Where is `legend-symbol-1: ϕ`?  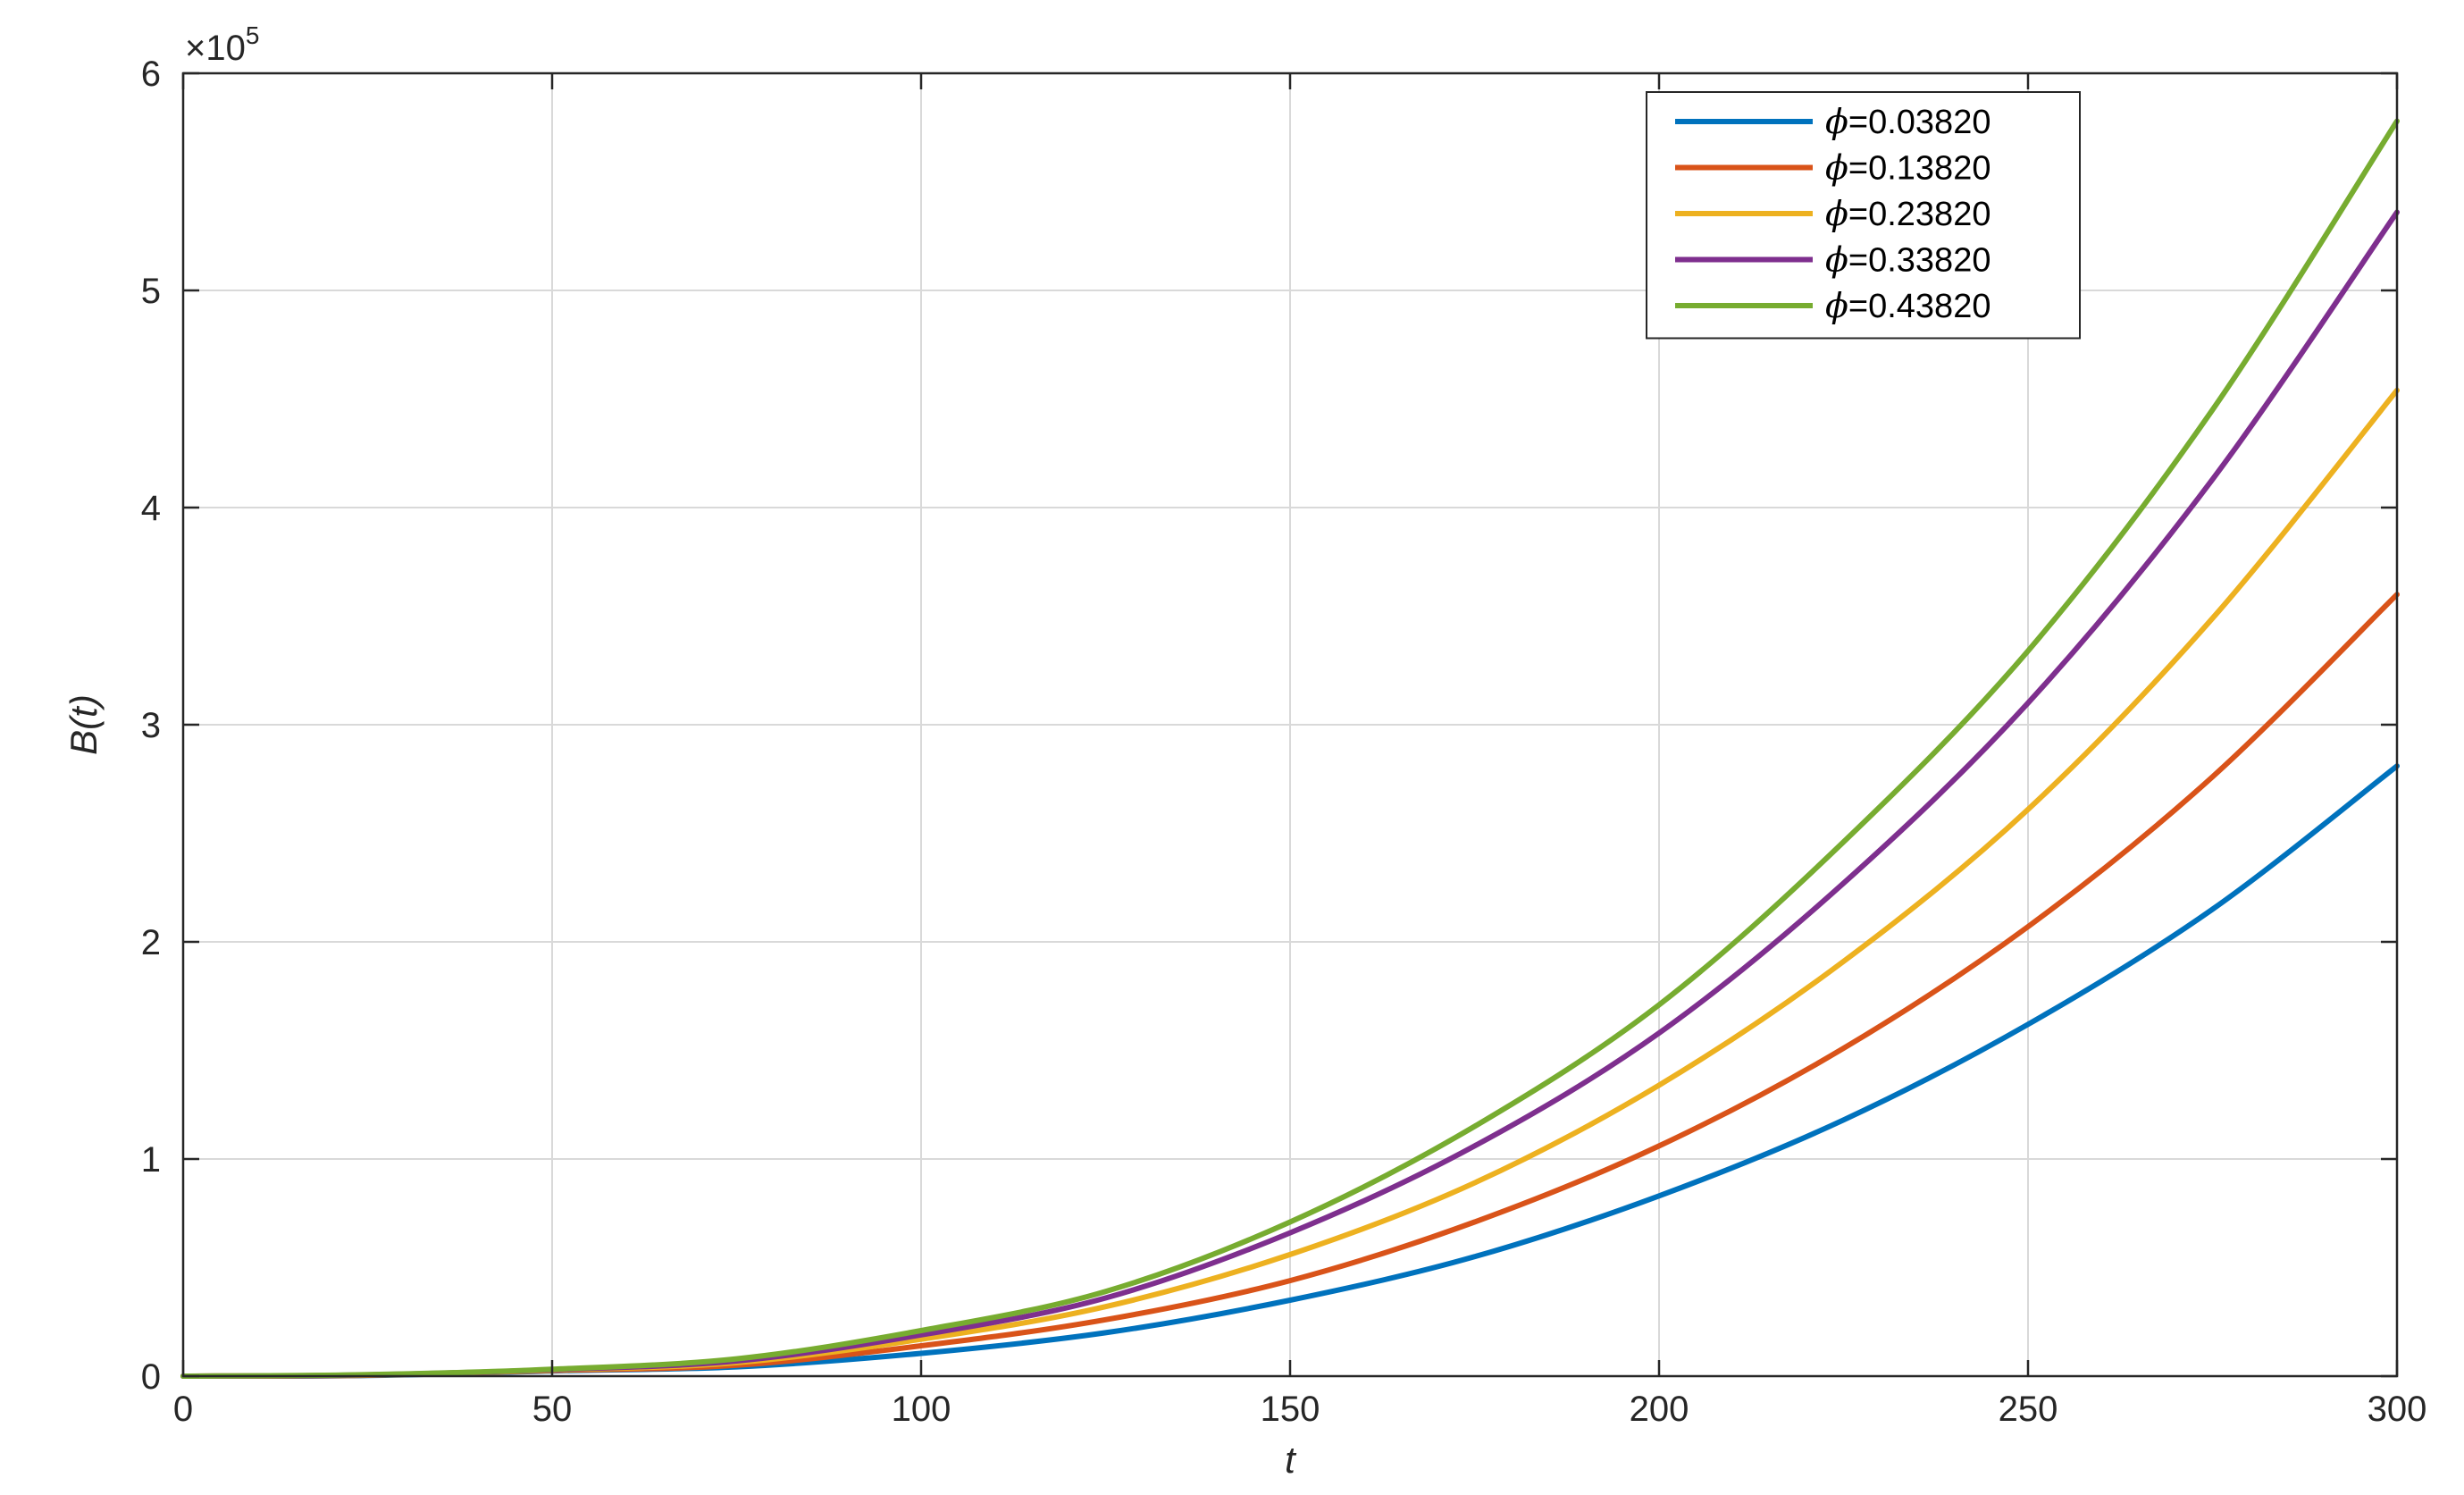 legend-symbol-1: ϕ is located at coordinates (1836, 121).